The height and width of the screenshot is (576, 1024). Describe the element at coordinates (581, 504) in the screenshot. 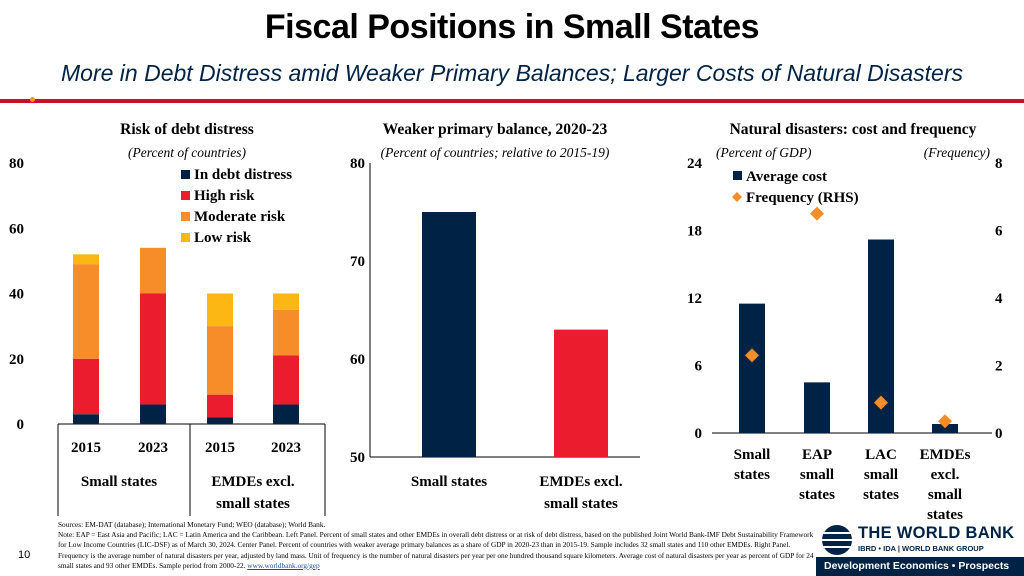

I see `center-x-tick-label: small states` at that location.